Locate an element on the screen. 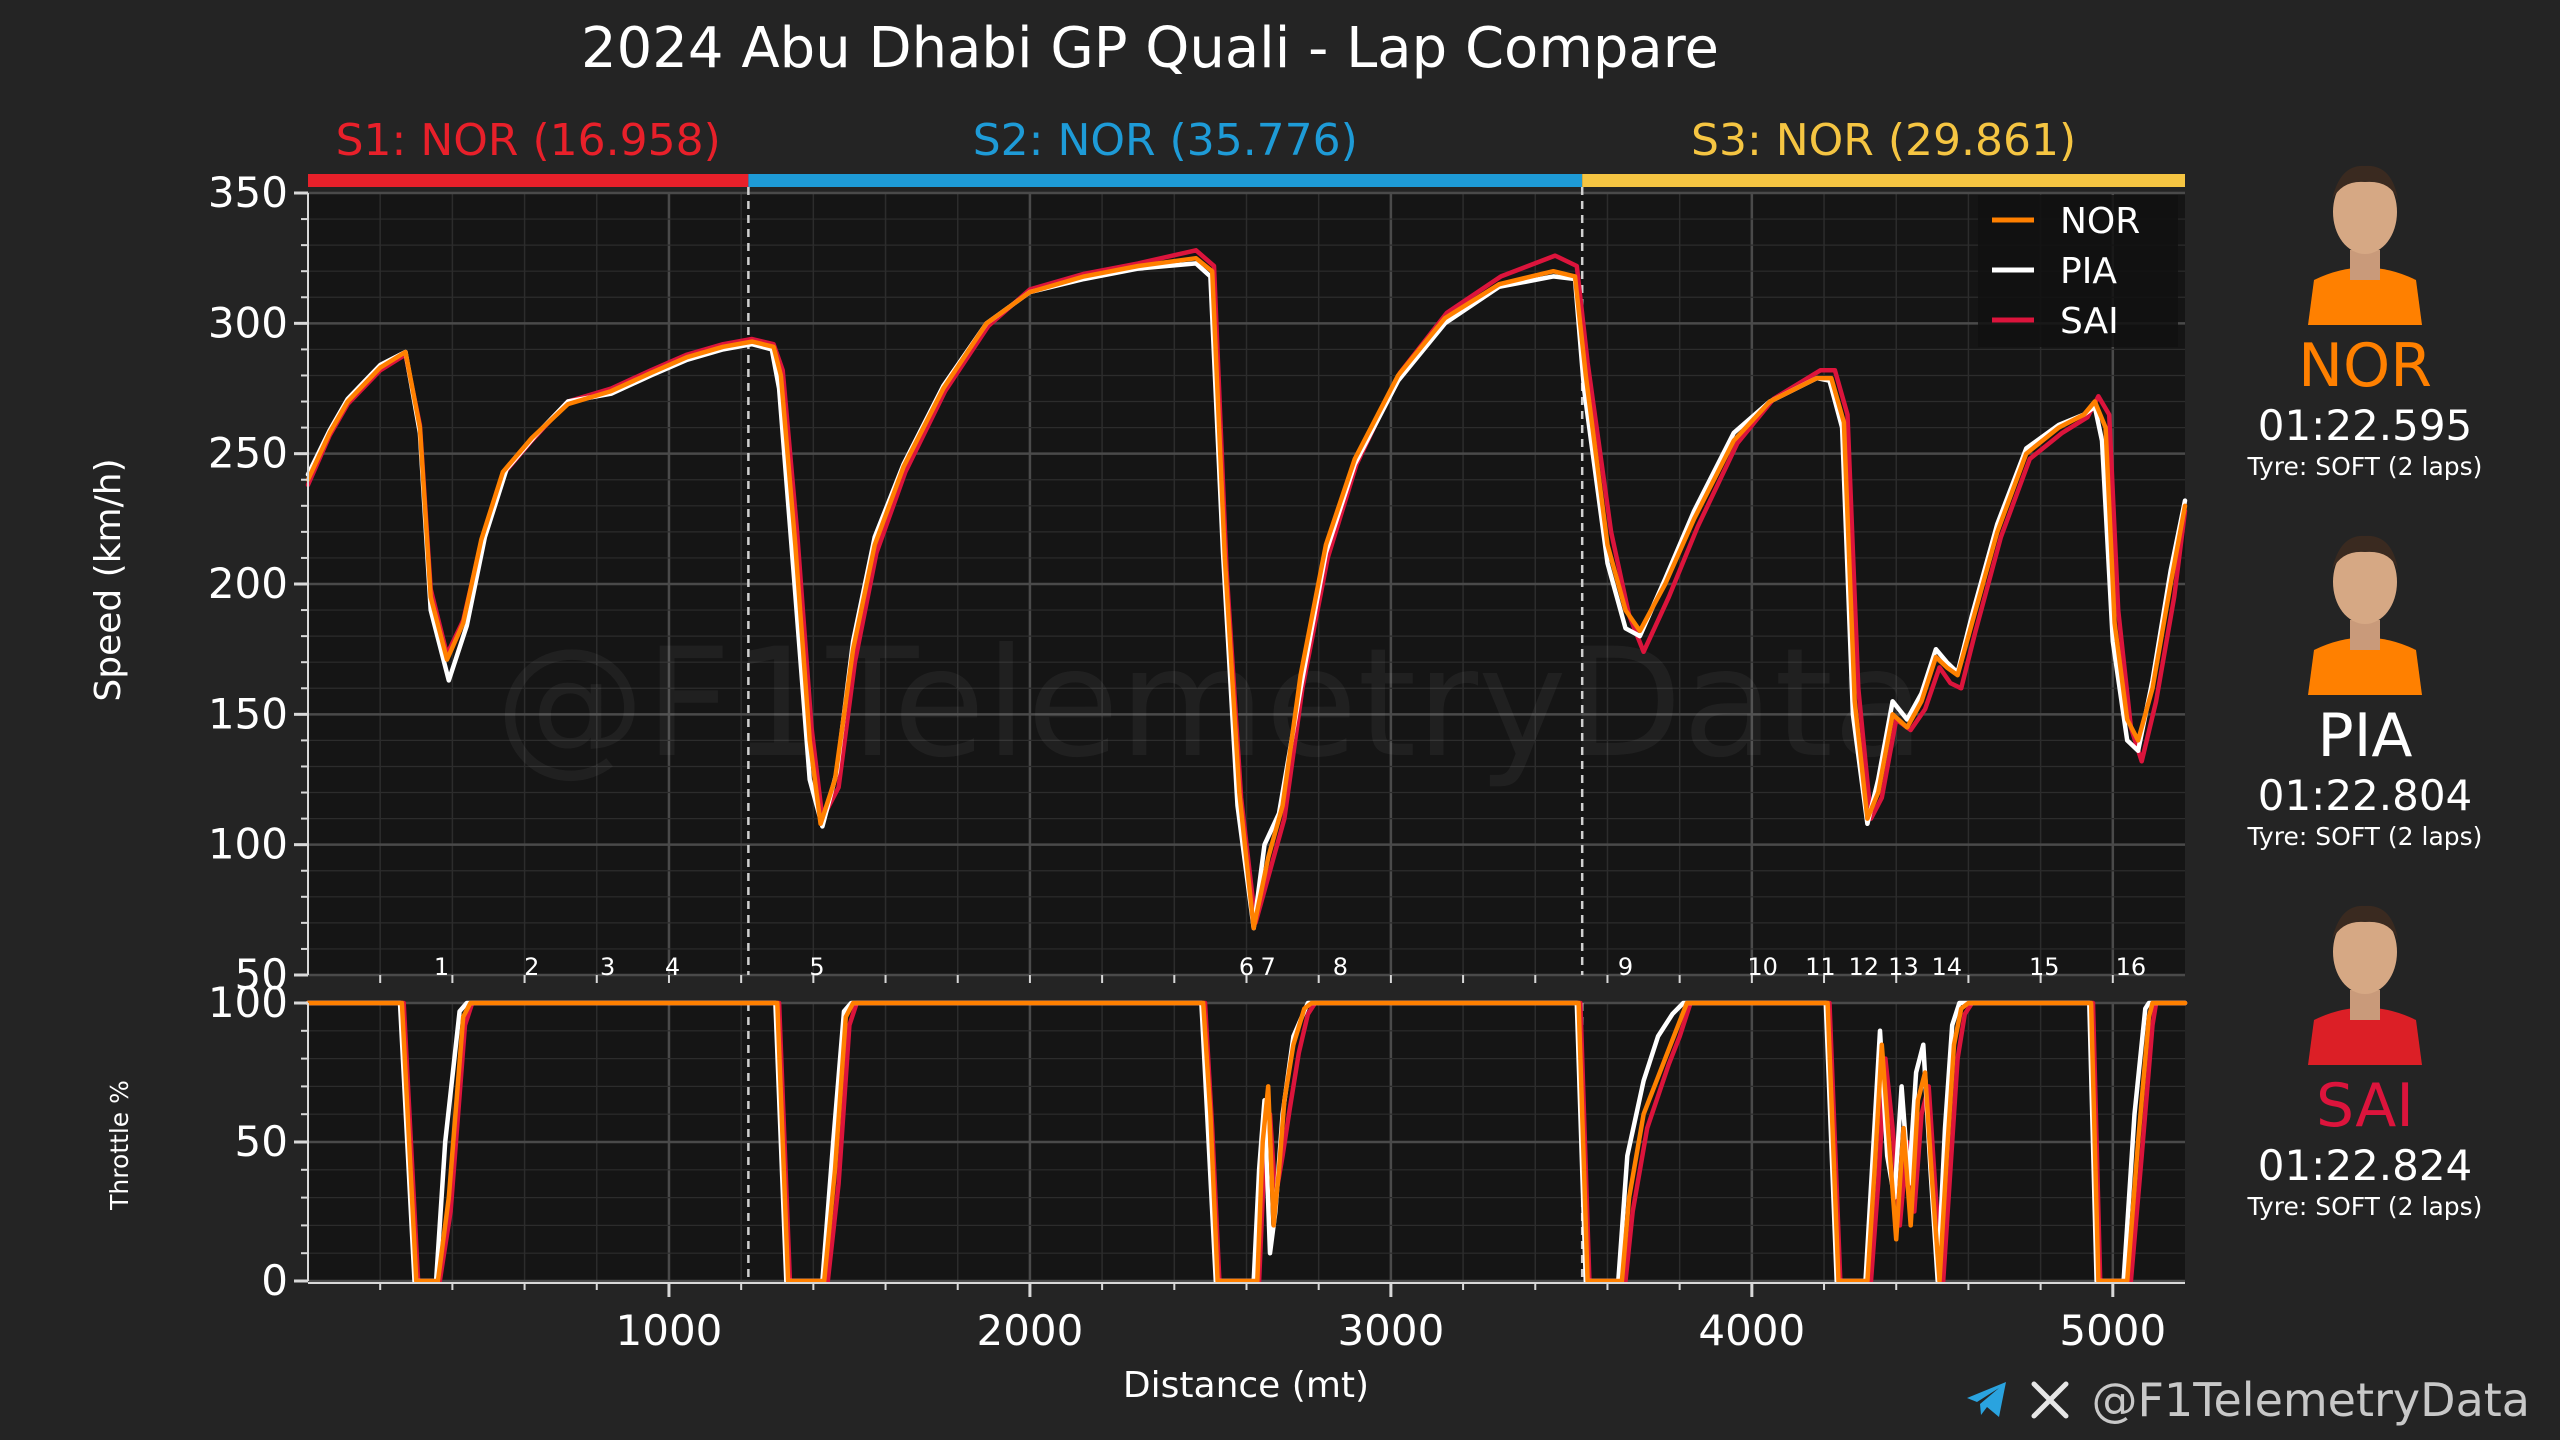 This screenshot has width=2560, height=1440. corner-label: 3 is located at coordinates (607, 967).